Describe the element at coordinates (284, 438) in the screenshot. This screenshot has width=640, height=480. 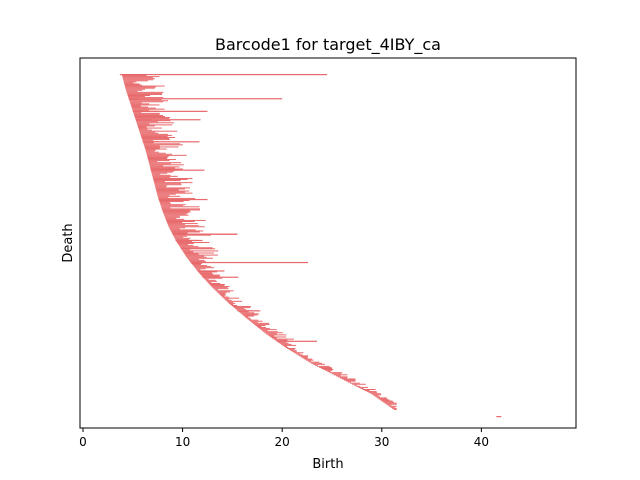
I see `x-axis-ticks: 0 10 20 30 40` at that location.